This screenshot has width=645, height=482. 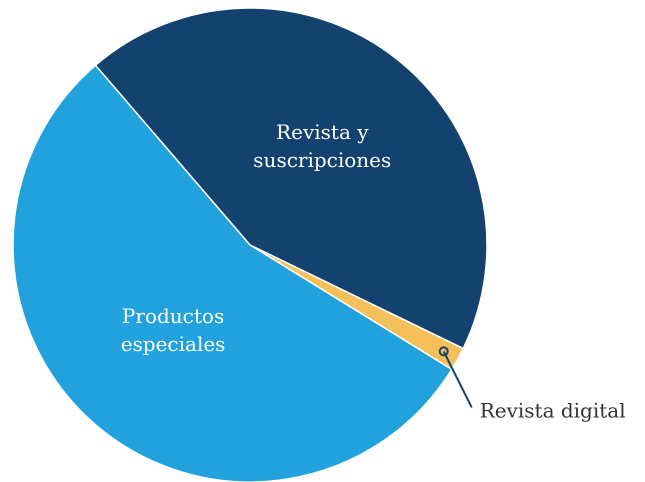 I want to click on slice-label: Productos especiales, so click(x=173, y=330).